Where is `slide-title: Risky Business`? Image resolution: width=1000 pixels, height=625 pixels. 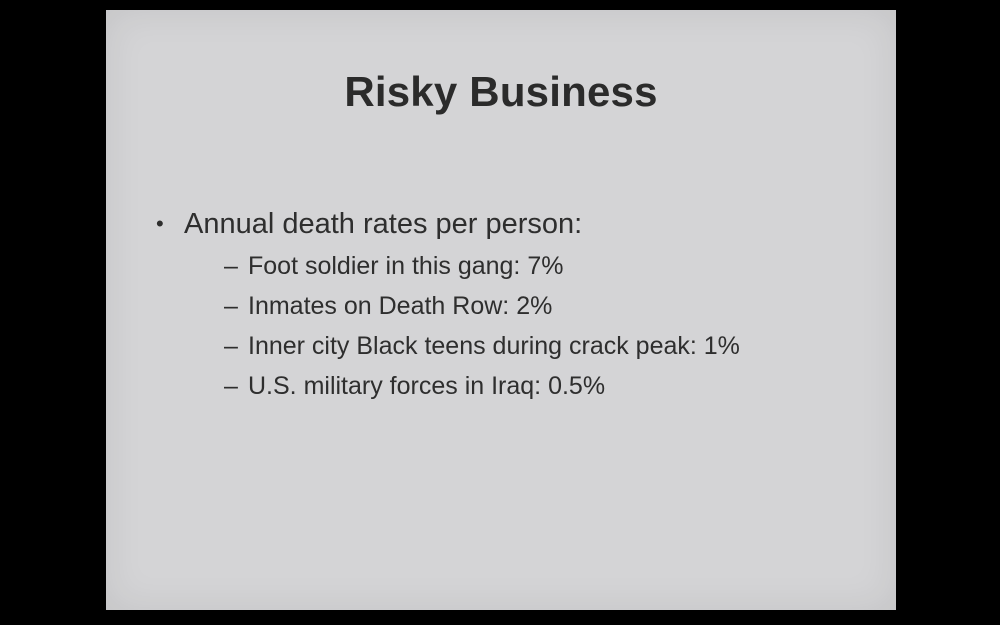 slide-title: Risky Business is located at coordinates (501, 91).